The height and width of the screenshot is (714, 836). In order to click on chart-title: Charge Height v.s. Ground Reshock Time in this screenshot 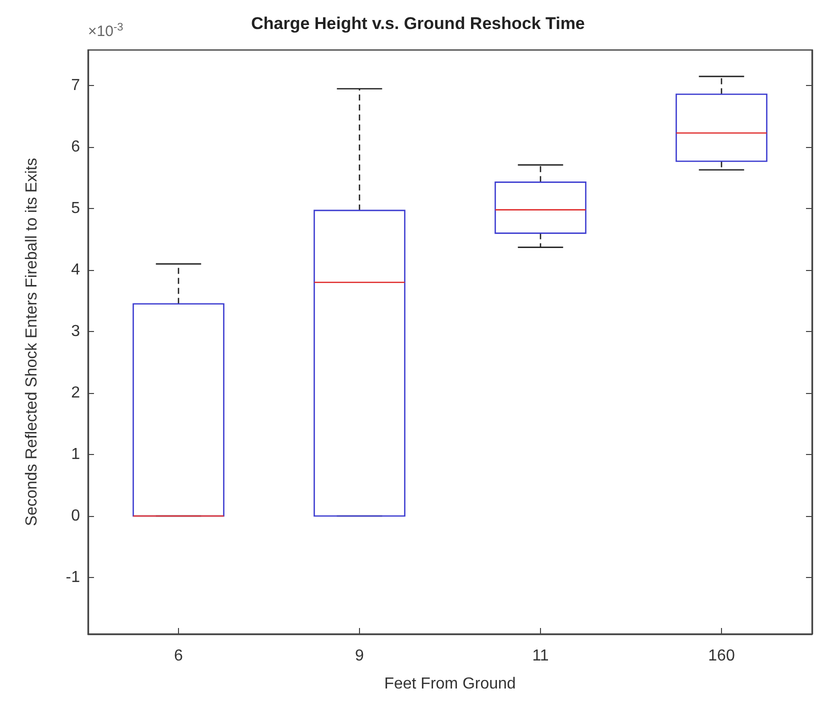, I will do `click(418, 23)`.